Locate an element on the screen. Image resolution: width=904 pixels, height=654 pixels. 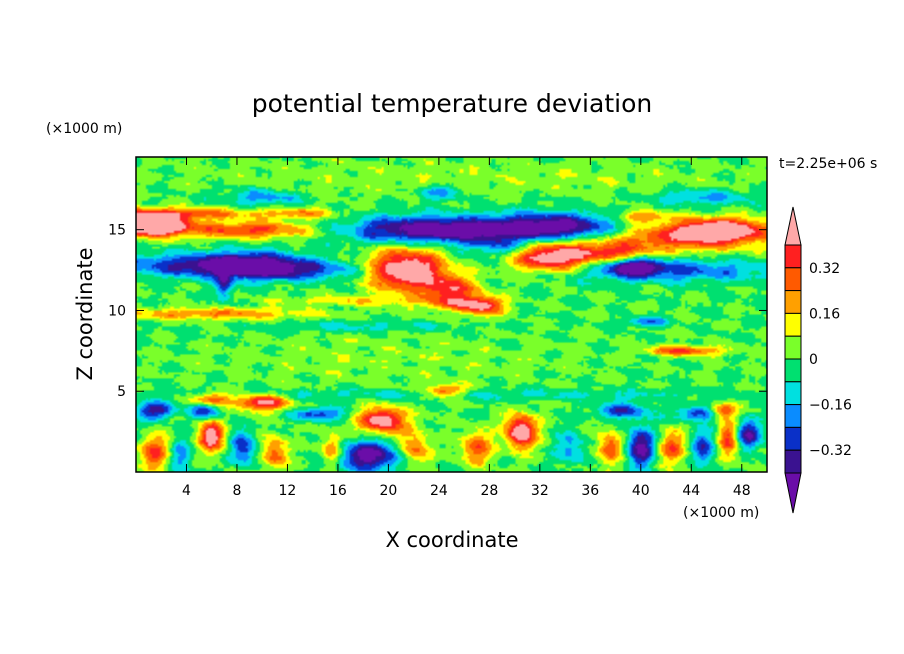
y-tick-label: 5 is located at coordinates (121, 392).